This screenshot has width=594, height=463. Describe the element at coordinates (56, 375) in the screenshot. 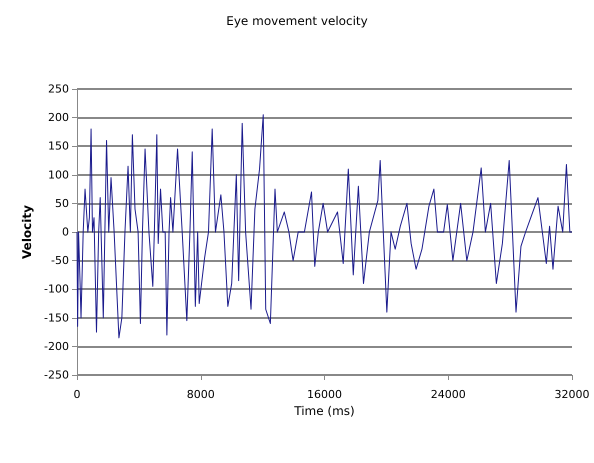

I see `y-tick-label: -250` at that location.